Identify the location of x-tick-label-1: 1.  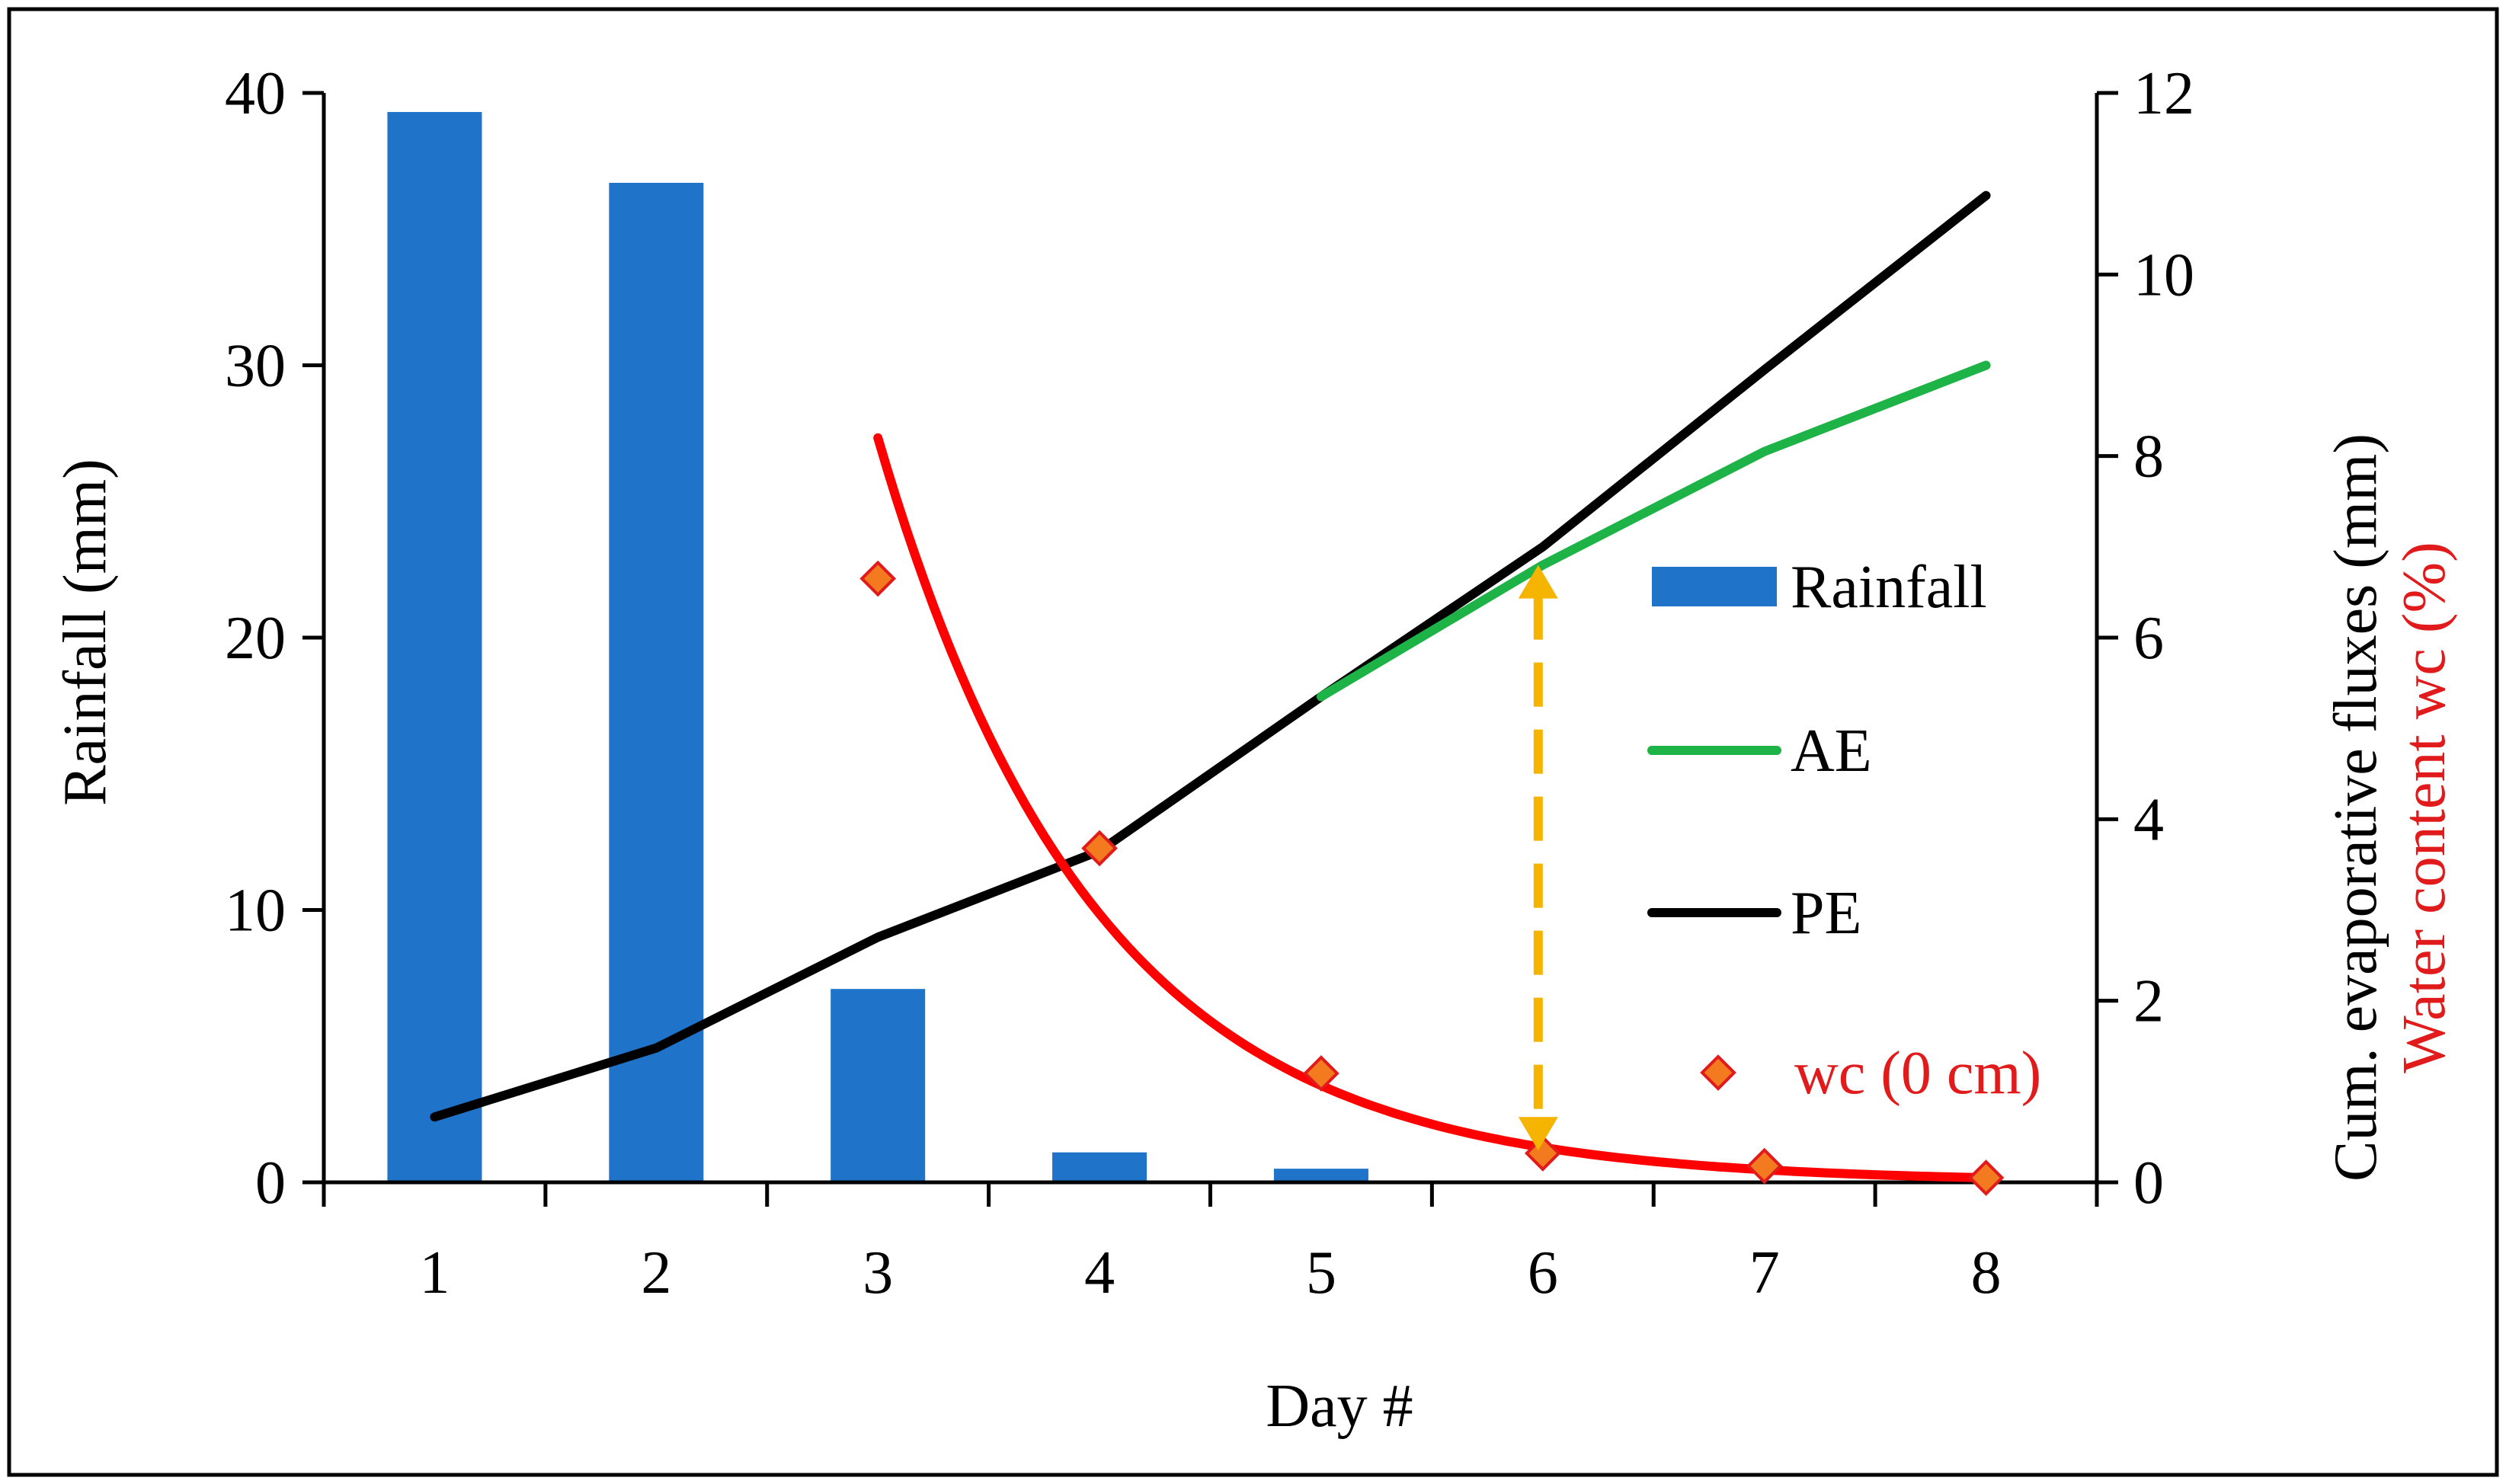
(435, 1272).